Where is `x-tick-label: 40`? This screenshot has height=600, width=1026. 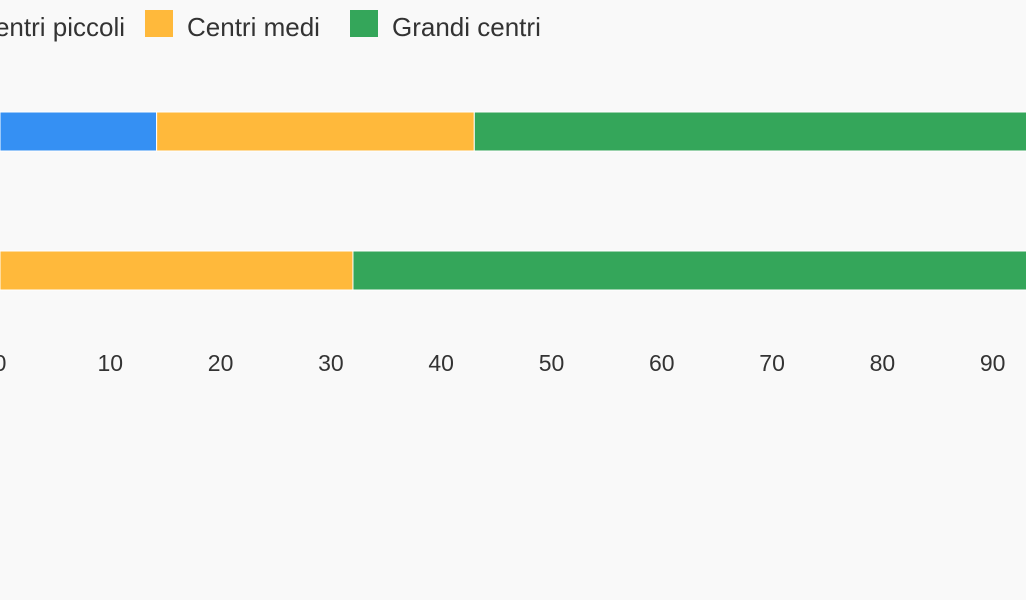
x-tick-label: 40 is located at coordinates (441, 363).